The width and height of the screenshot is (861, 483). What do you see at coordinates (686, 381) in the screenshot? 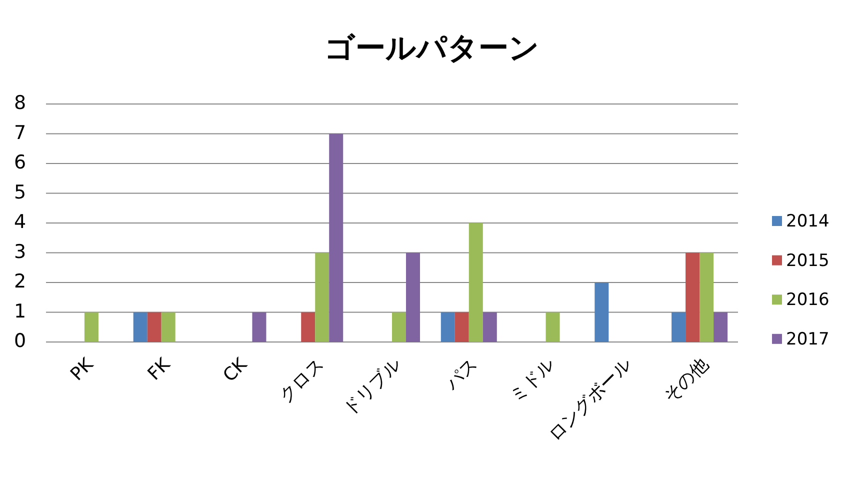
I see `x-tick-label: その他` at bounding box center [686, 381].